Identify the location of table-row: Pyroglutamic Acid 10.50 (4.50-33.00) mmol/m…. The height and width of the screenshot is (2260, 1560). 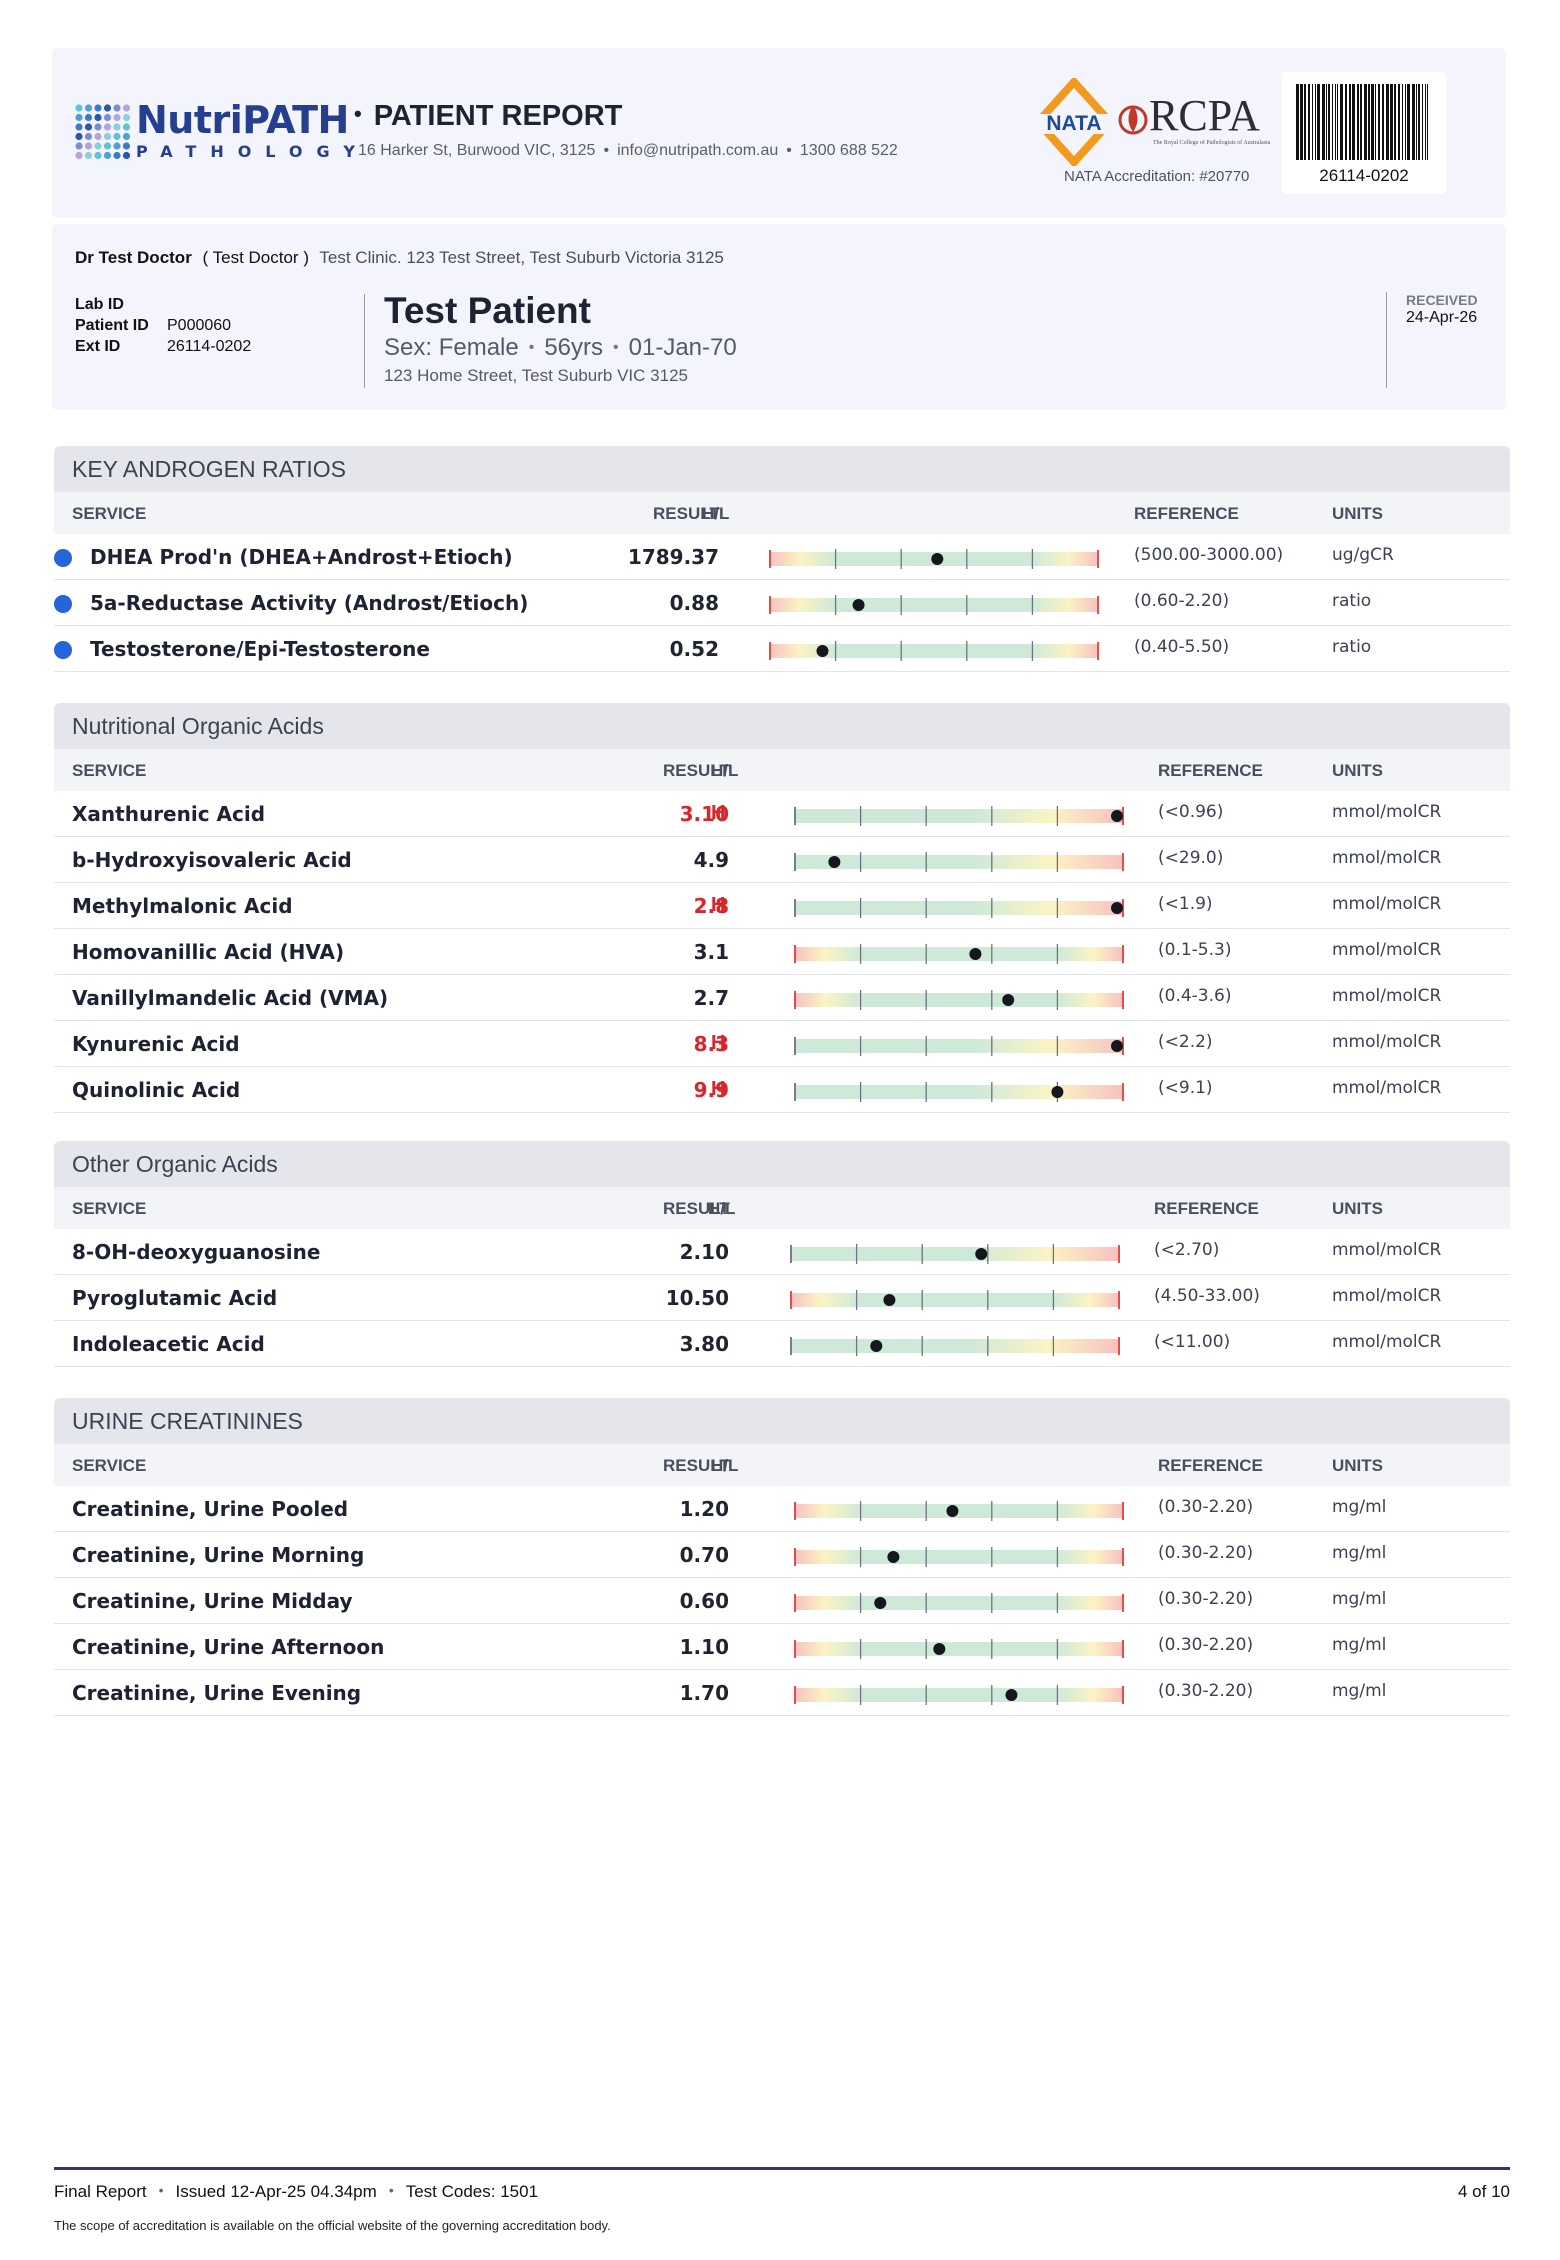
(782, 1298).